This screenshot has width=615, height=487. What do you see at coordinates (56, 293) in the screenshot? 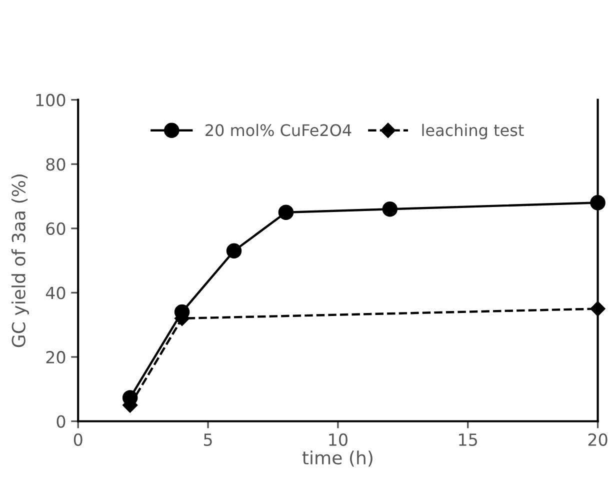
I see `y-tick-label: 40` at bounding box center [56, 293].